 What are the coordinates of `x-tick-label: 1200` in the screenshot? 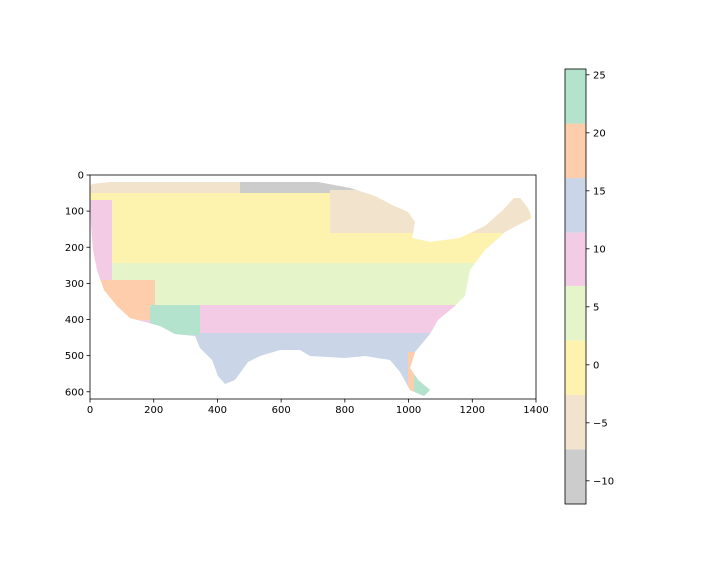 It's located at (472, 410).